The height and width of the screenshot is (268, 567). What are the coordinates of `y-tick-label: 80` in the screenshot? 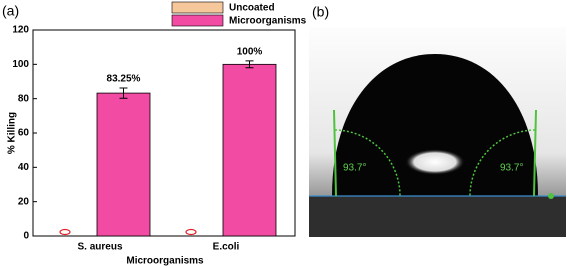 It's located at (24, 98).